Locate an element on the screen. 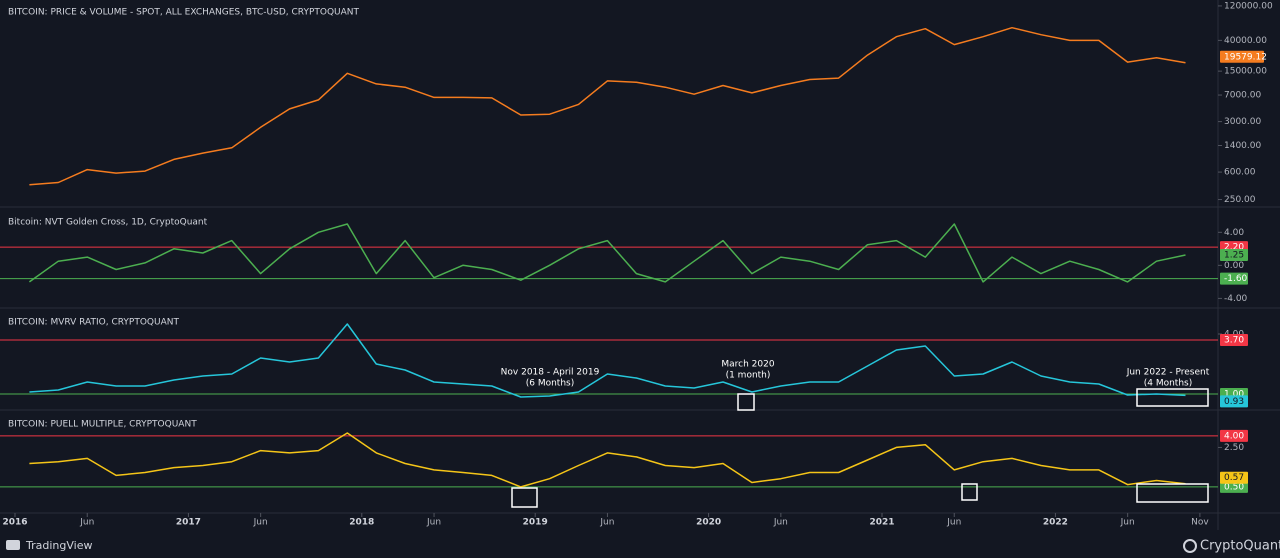 The height and width of the screenshot is (558, 1280). reference-label: 3.70 is located at coordinates (1234, 341).